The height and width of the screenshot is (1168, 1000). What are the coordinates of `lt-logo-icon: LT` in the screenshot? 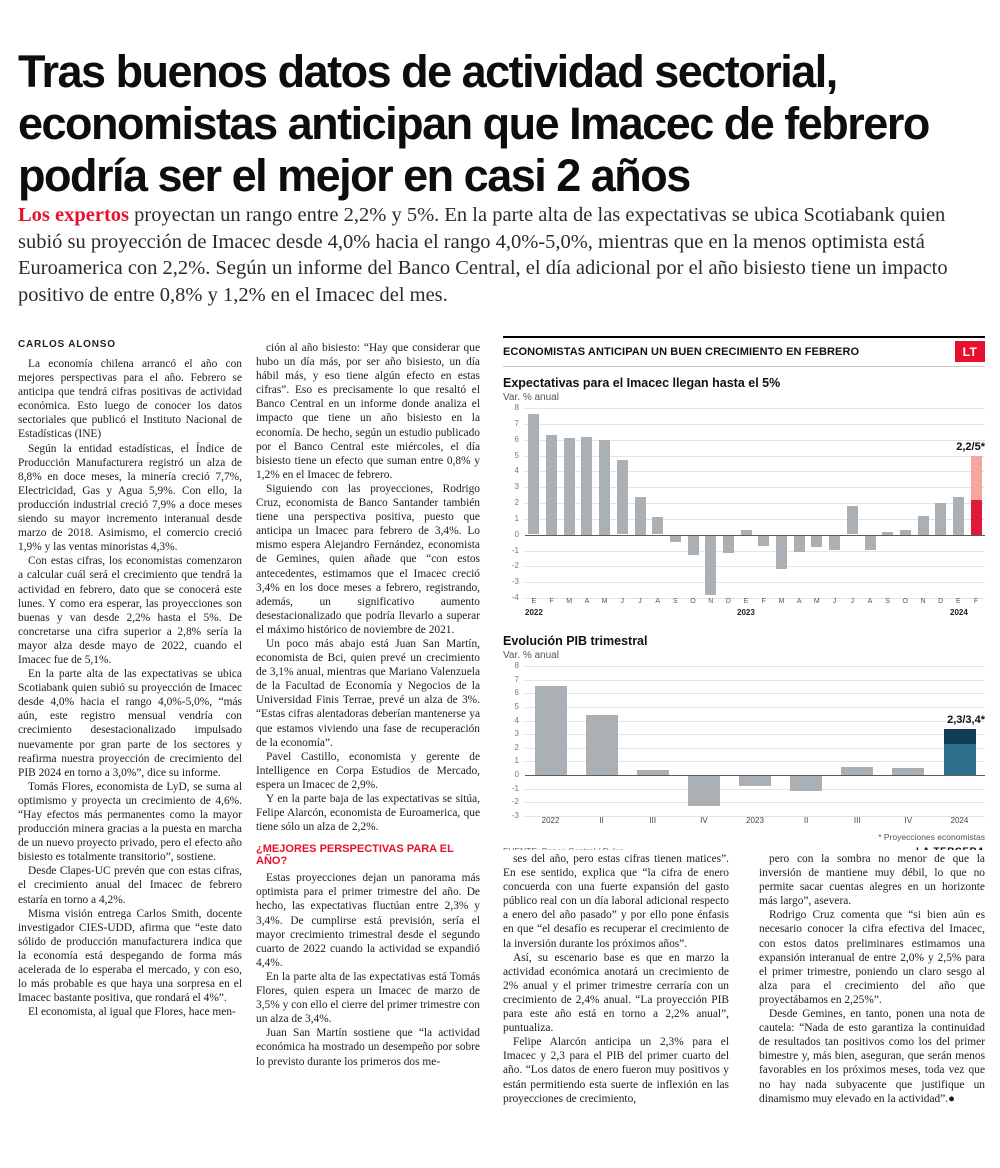 It's located at (970, 351).